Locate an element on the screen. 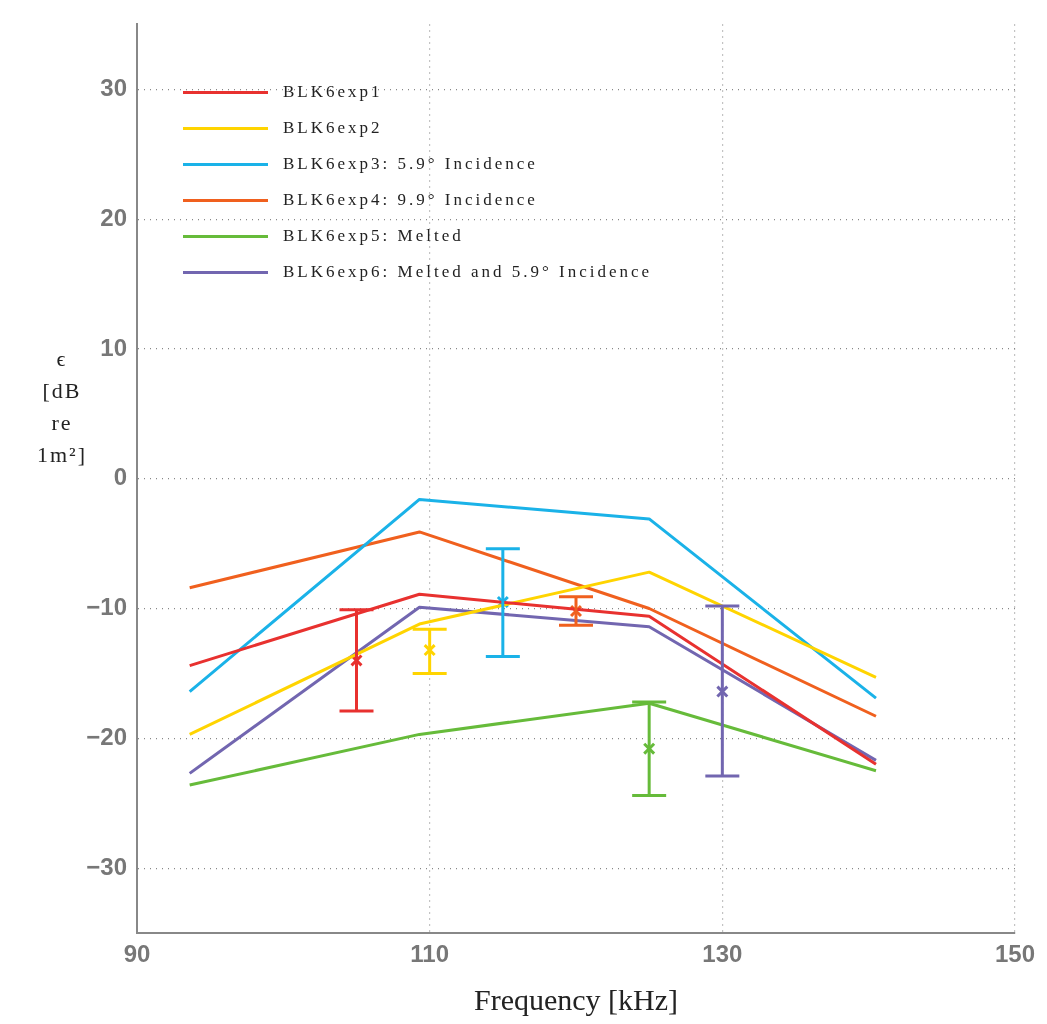  y-tick-label: 0 is located at coordinates (120, 477).